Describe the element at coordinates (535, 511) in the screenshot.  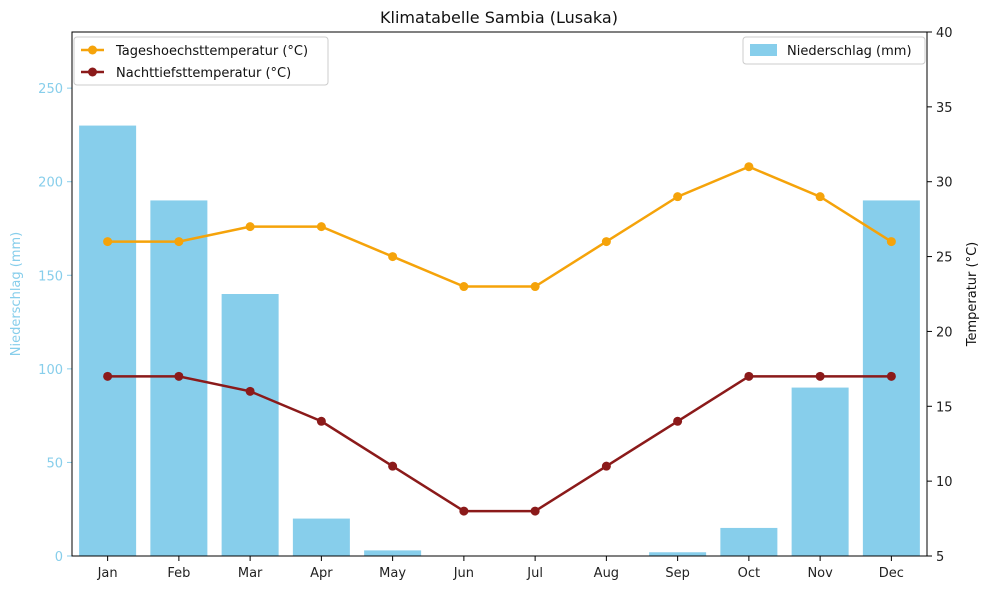
I see `point-low-jul` at that location.